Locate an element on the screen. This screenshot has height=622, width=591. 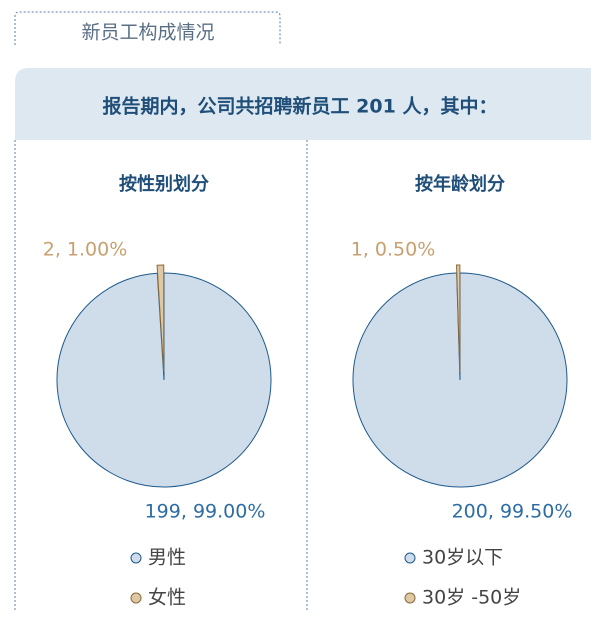
legend-label: 女性 is located at coordinates (167, 598).